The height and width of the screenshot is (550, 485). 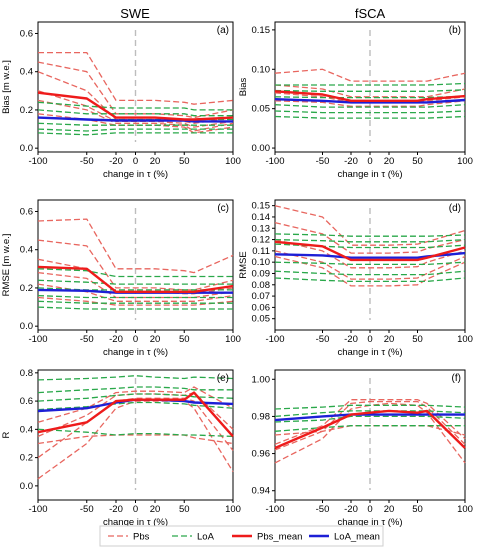 I want to click on y-axis-label: Bias [m w.e.], so click(x=6, y=87).